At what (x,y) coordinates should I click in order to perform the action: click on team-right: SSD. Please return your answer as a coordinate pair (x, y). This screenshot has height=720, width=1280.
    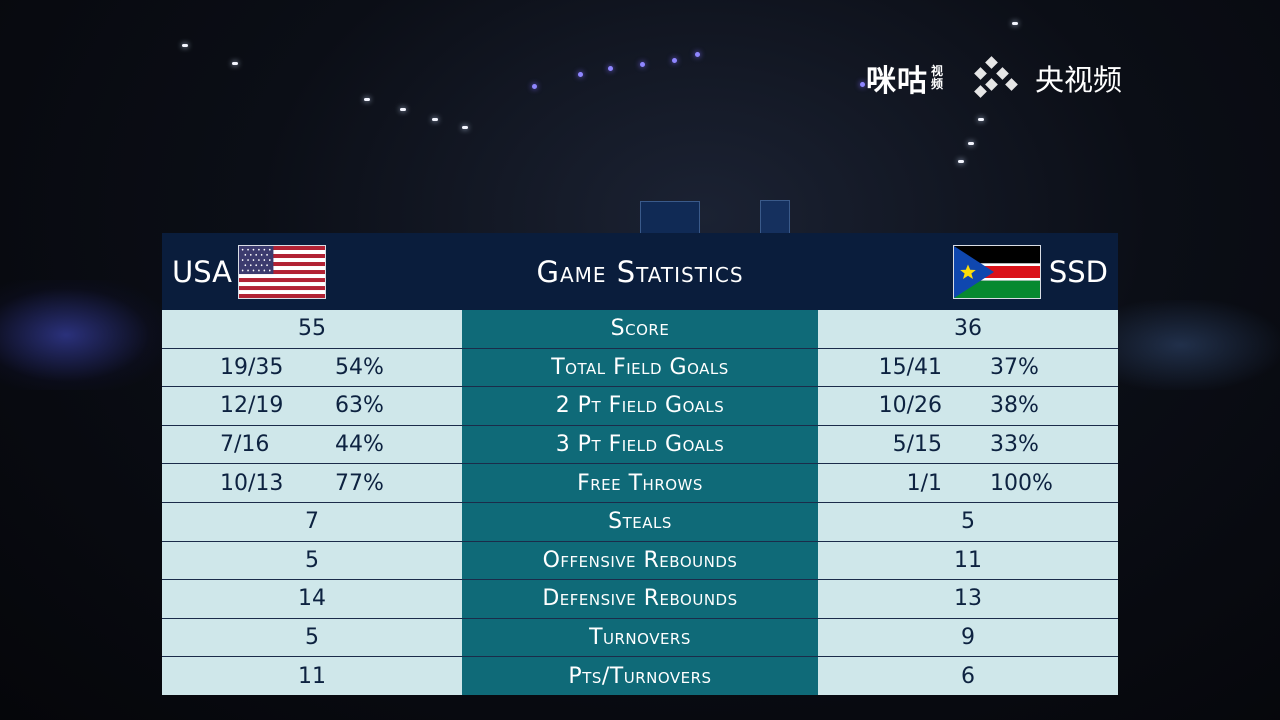
    Looking at the image, I should click on (1030, 271).